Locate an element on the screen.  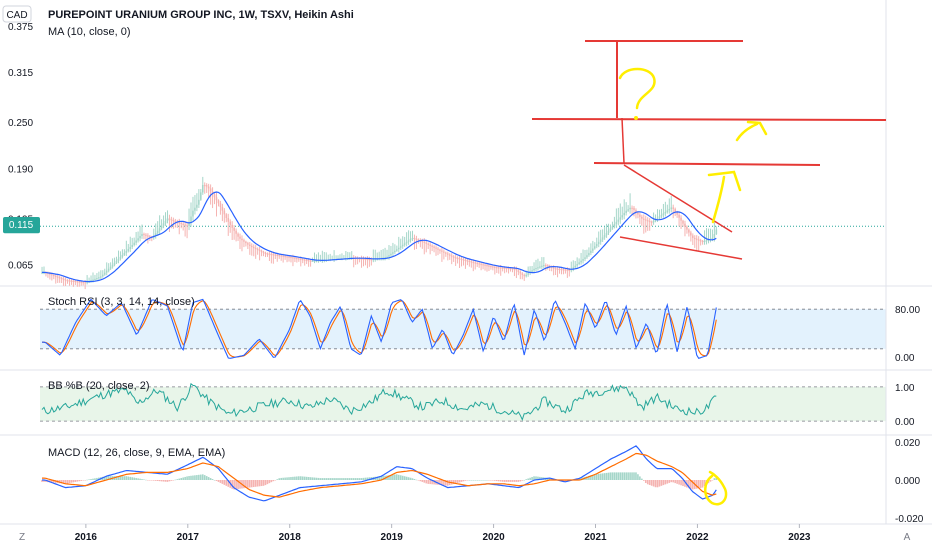
stoch-rsi-pane is located at coordinates (463, 328).